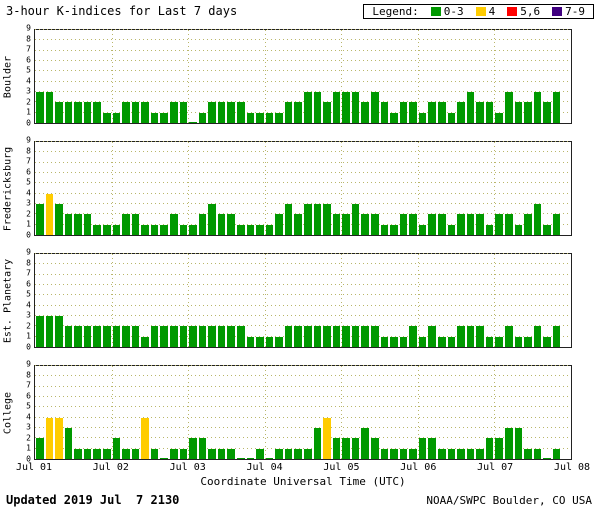  What do you see at coordinates (572, 467) in the screenshot?
I see `x-tick-label: Jul 08` at bounding box center [572, 467].